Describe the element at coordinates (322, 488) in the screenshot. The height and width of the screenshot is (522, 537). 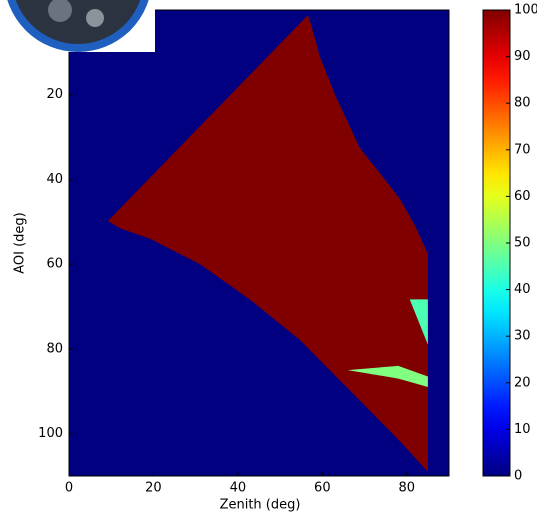
I see `x-tick-label: 60` at that location.